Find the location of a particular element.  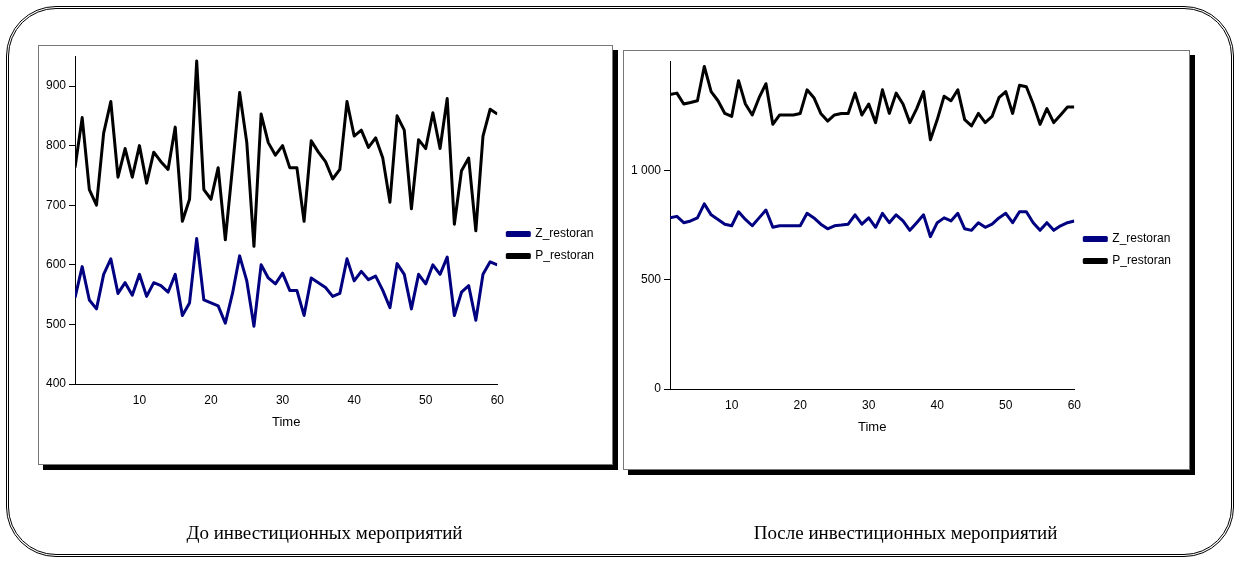

text: До инвестиционных мероприятий is located at coordinates (324, 533).